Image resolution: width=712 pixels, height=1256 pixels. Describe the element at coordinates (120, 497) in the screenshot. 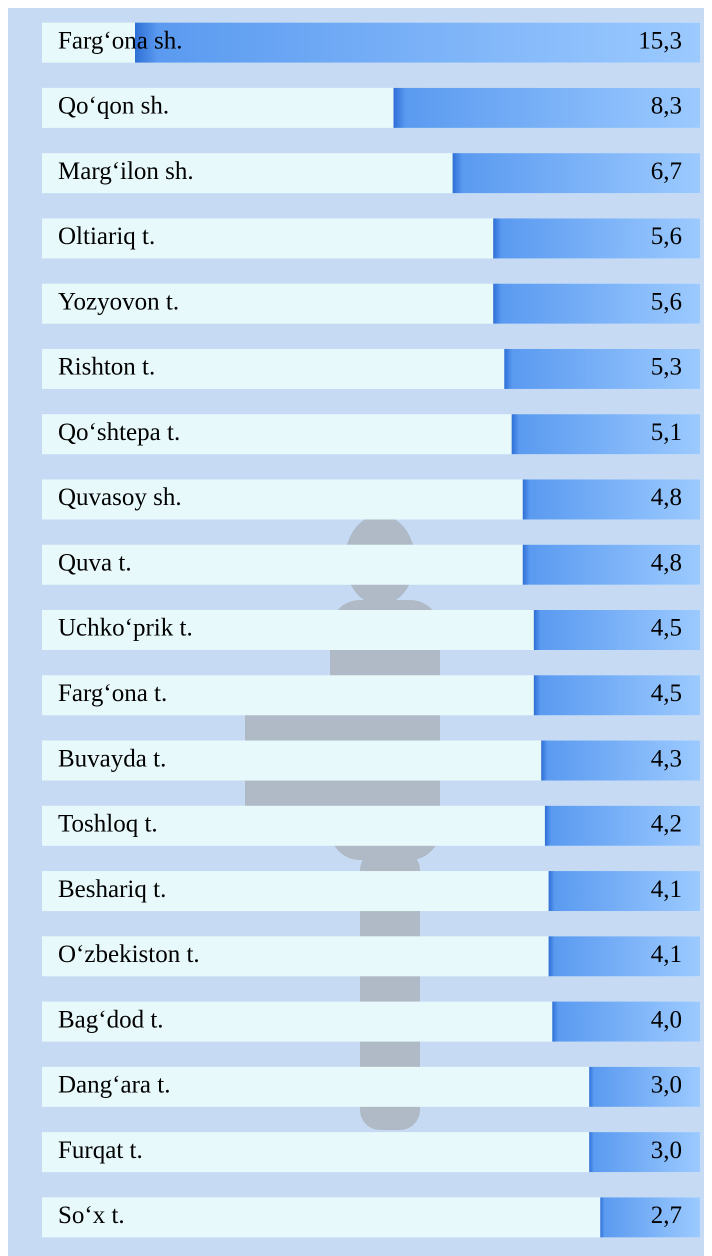

I see `category-label: Quvasoy sh.` at that location.